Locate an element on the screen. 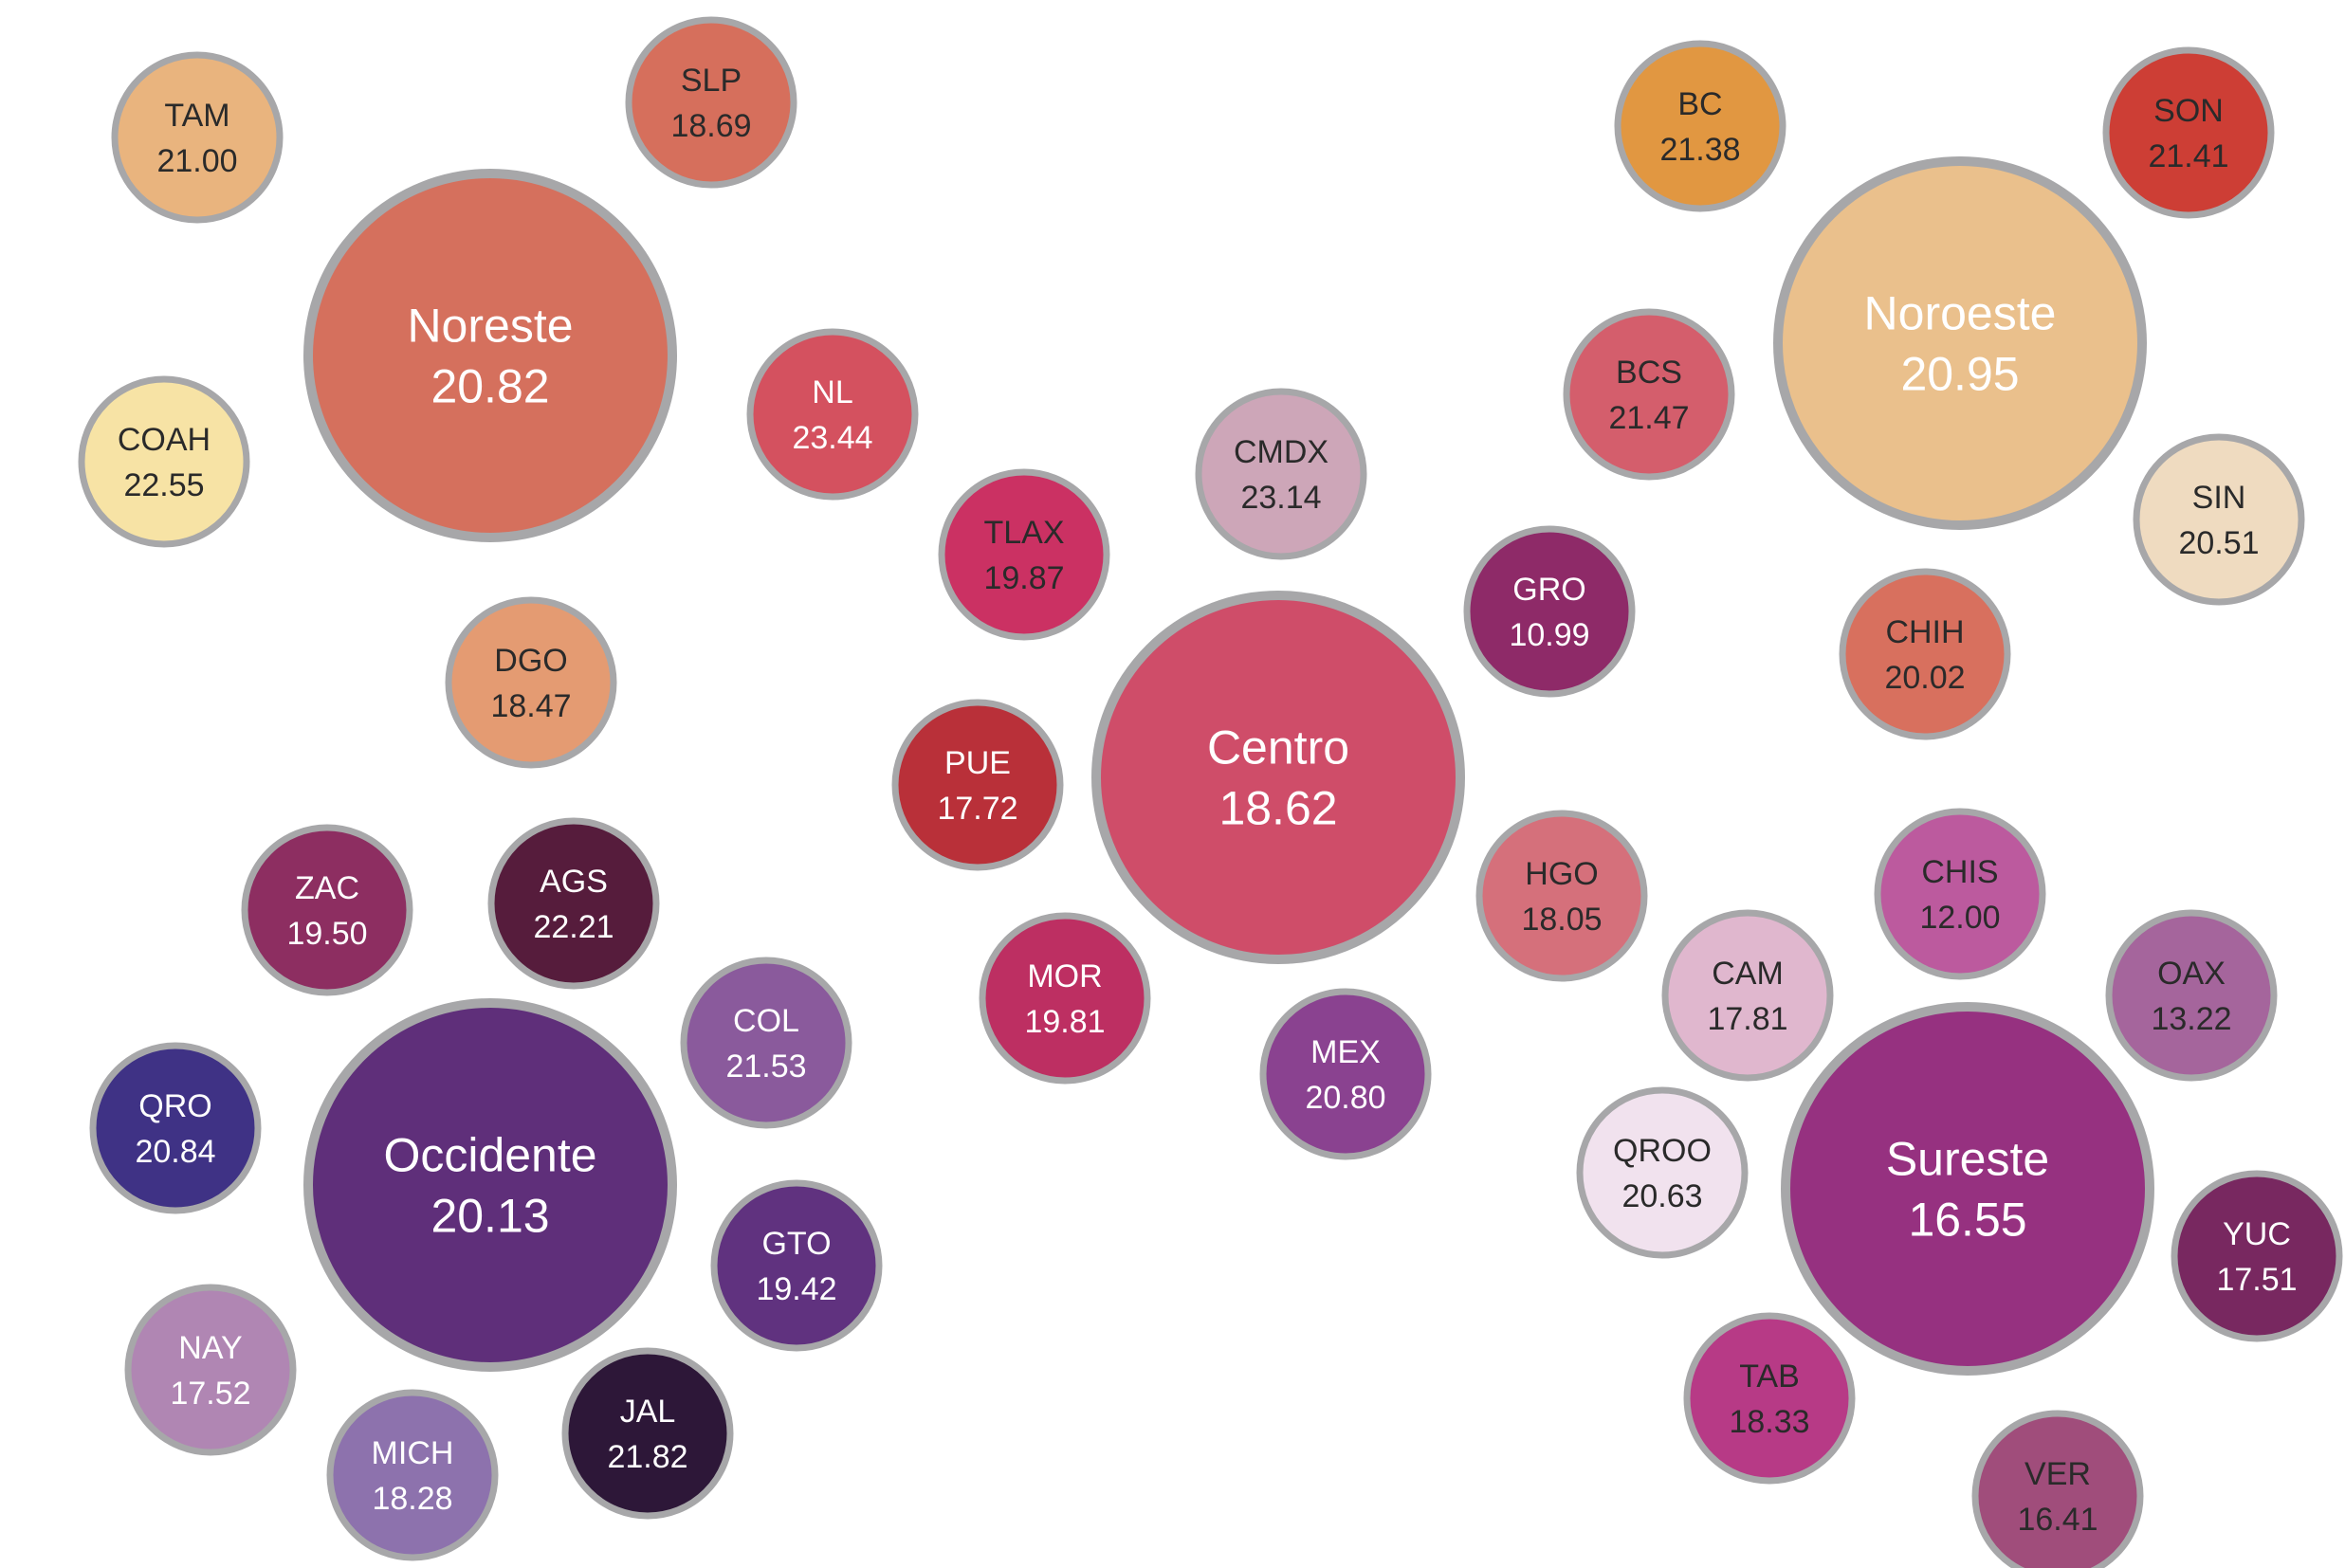 The width and height of the screenshot is (2345, 1568). state-circle-col is located at coordinates (766, 1043).